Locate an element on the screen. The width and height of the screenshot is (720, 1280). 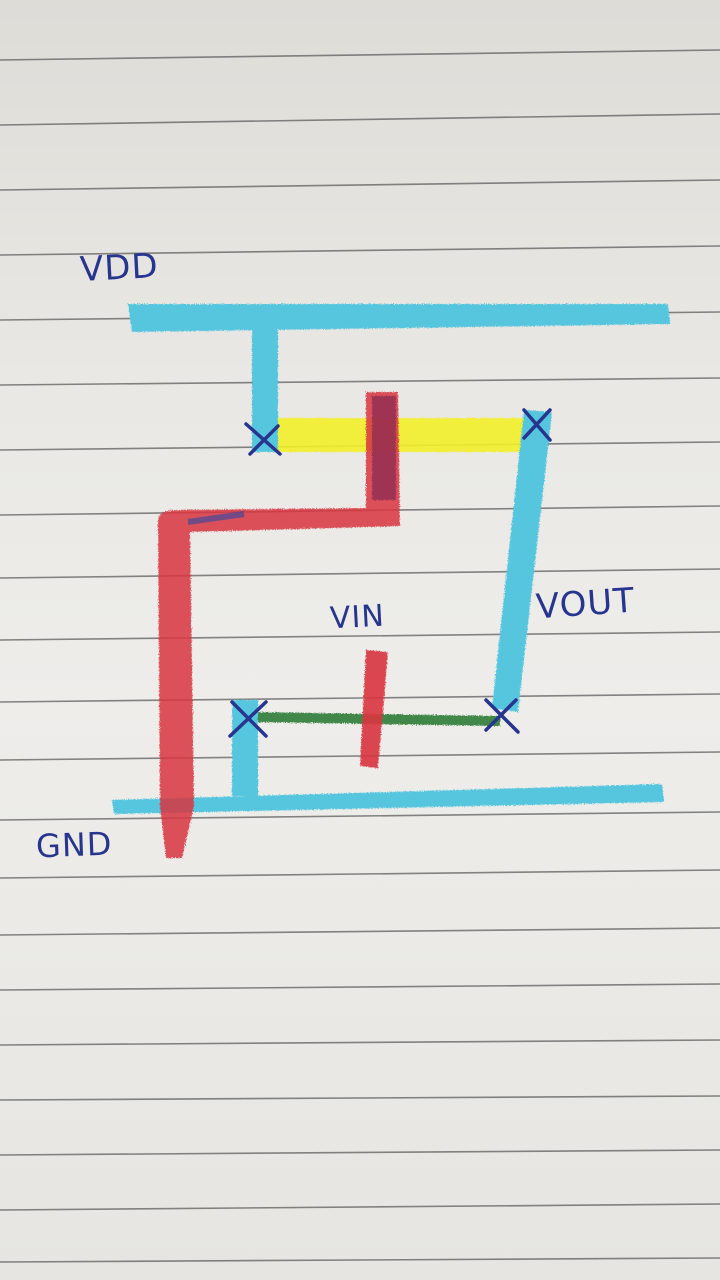
pmos-gate is located at coordinates (384, 448).